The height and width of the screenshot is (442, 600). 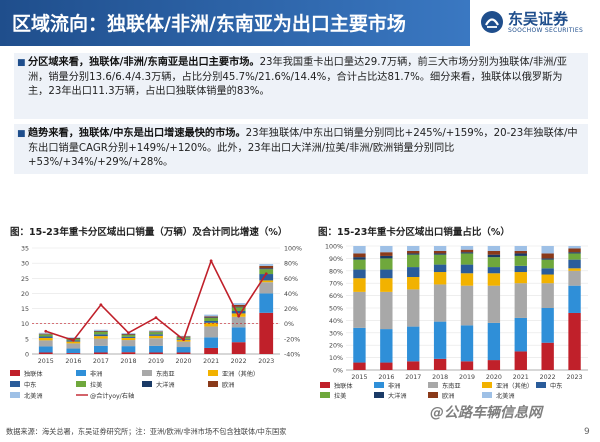 What do you see at coordinates (521, 377) in the screenshot?
I see `x-tick-label: 2021` at bounding box center [521, 377].